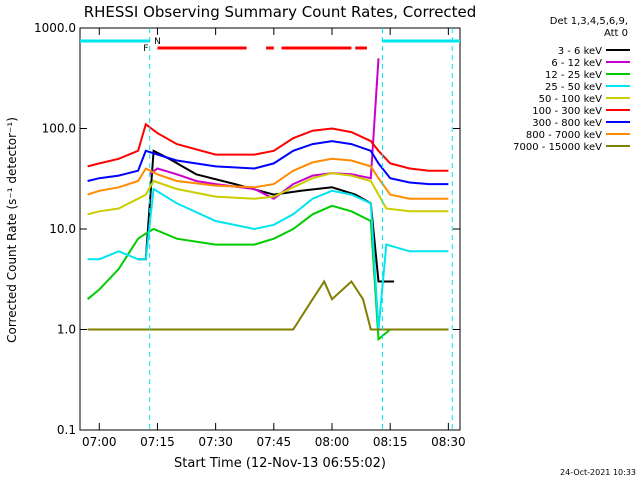  Describe the element at coordinates (62, 229) in the screenshot. I see `y-tick-label-3: 10.0` at that location.